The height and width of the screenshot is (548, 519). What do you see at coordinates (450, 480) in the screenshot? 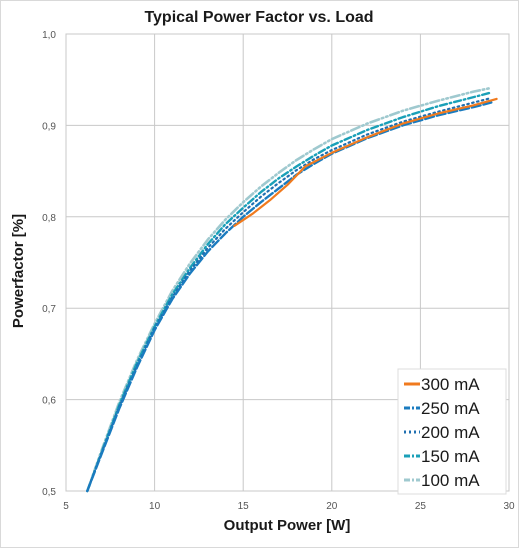
I see `legend-label: 100 mA` at bounding box center [450, 480].